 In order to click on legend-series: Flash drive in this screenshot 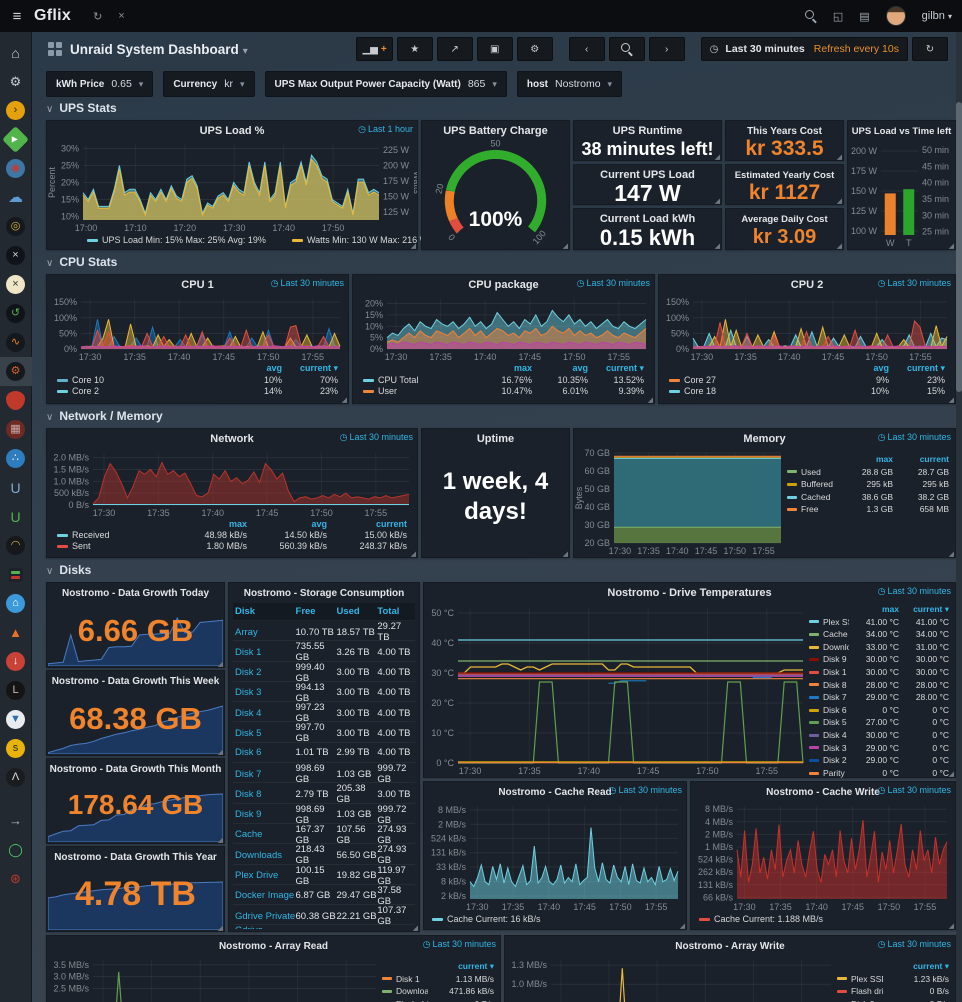, I will do `click(867, 991)`.